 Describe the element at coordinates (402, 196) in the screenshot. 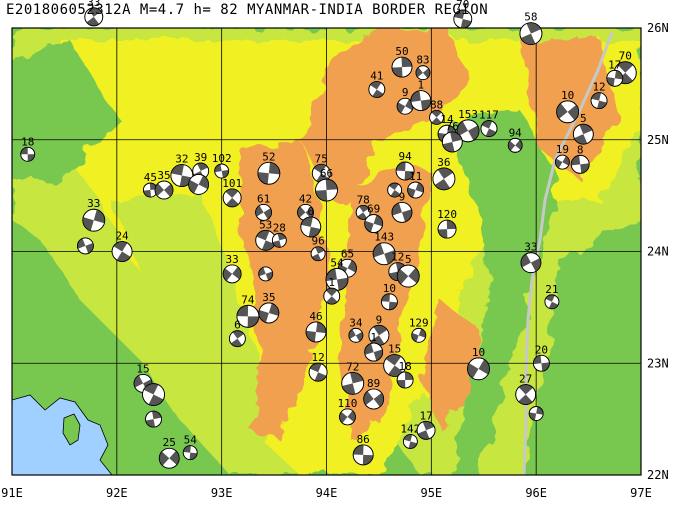

I see `event-depth-label: 9` at that location.